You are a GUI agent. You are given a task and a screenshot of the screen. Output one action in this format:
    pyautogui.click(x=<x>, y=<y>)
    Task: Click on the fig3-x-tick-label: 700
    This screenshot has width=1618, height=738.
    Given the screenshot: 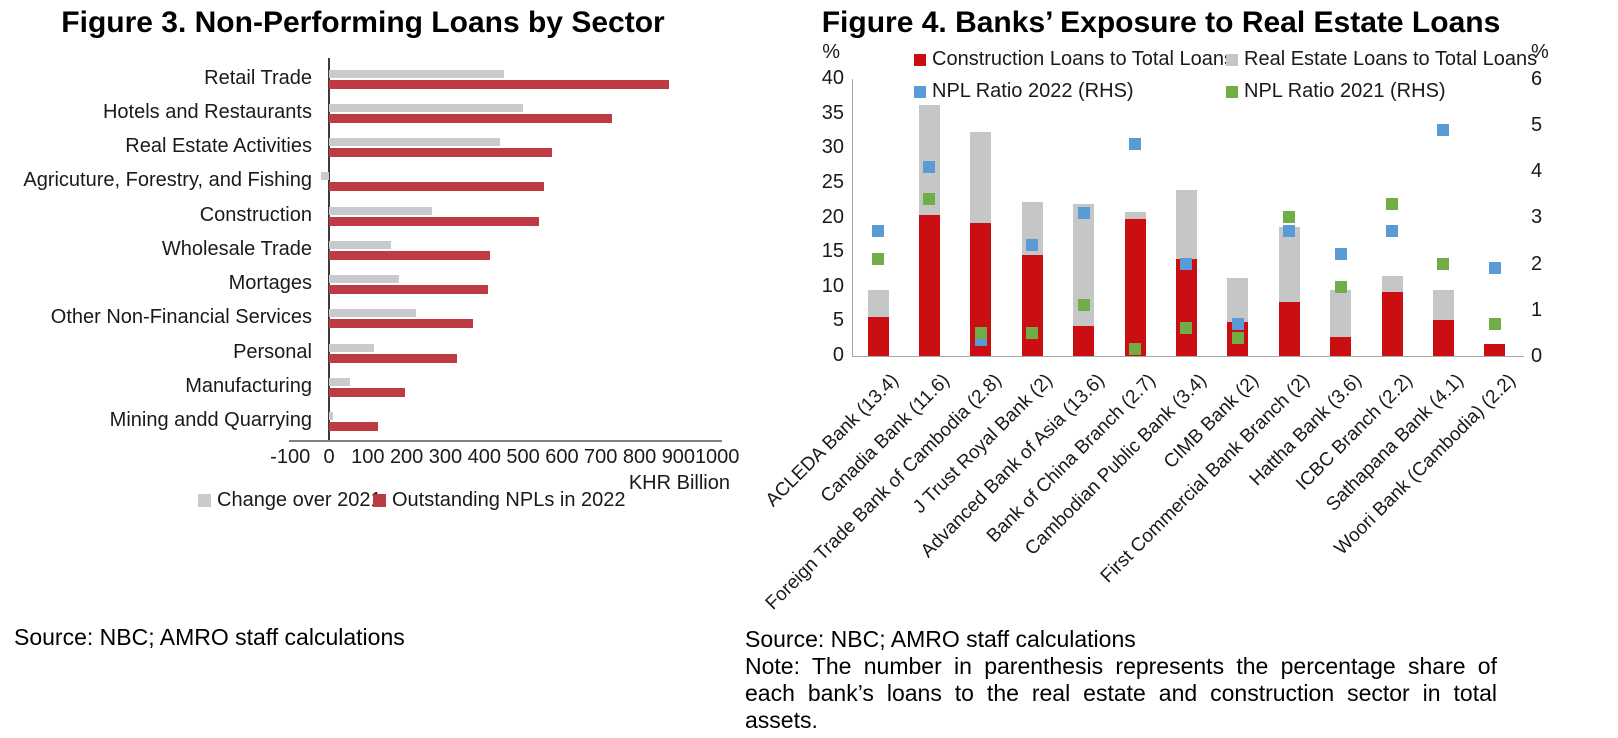 What is the action you would take?
    pyautogui.click(x=601, y=457)
    